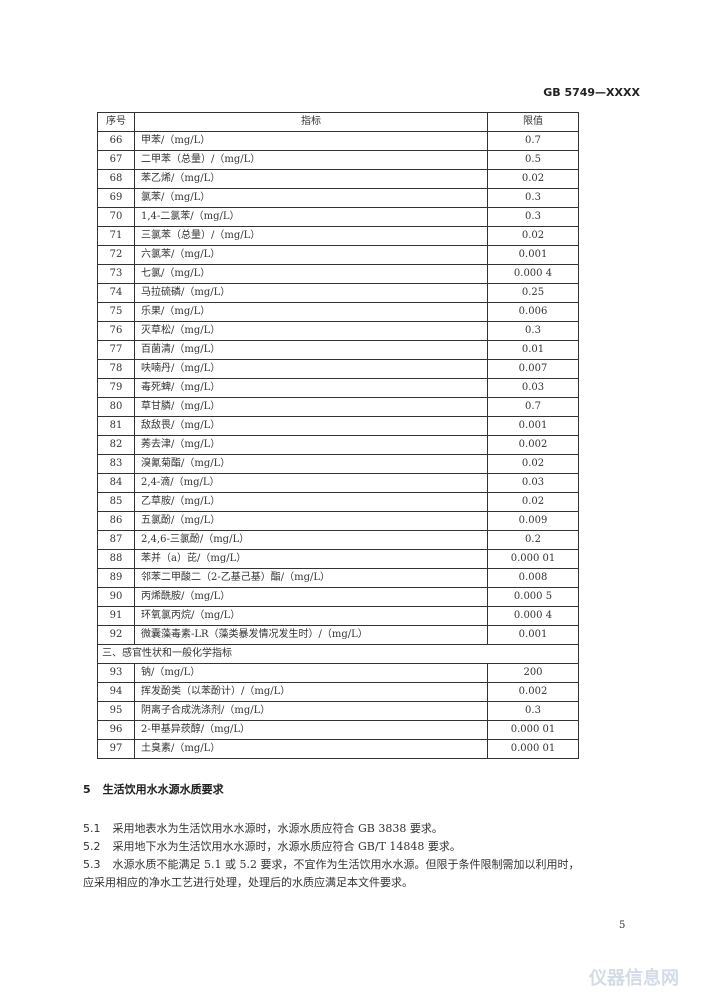  Describe the element at coordinates (311, 369) in the screenshot. I see `row-indicator: 呋喃丹/（mg/L）` at that location.